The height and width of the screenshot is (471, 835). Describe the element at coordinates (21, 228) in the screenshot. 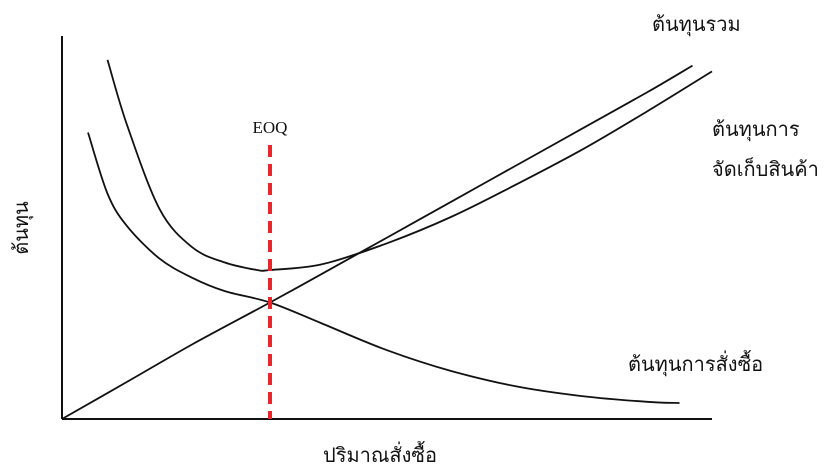

I see `y-axis-label: ต้นทุน` at that location.